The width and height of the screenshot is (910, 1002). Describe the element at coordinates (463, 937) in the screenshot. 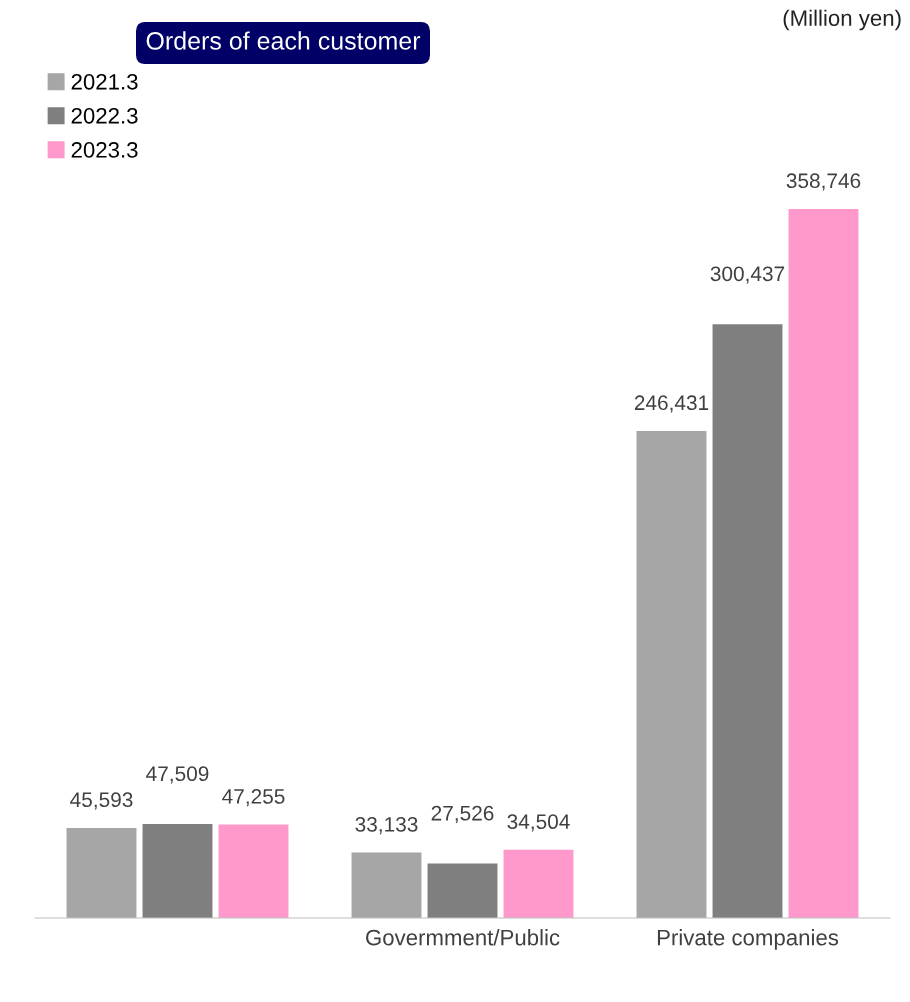

I see `x-tick-label: Govermment/Public` at that location.